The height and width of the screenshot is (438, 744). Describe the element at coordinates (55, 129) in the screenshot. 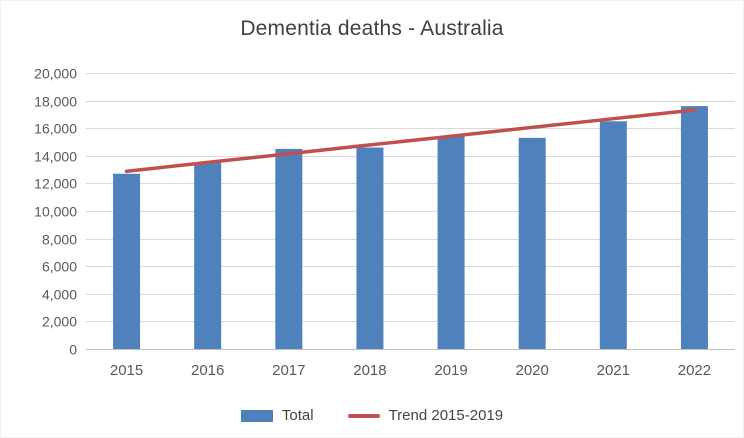

I see `svg-text: 16,000` at that location.